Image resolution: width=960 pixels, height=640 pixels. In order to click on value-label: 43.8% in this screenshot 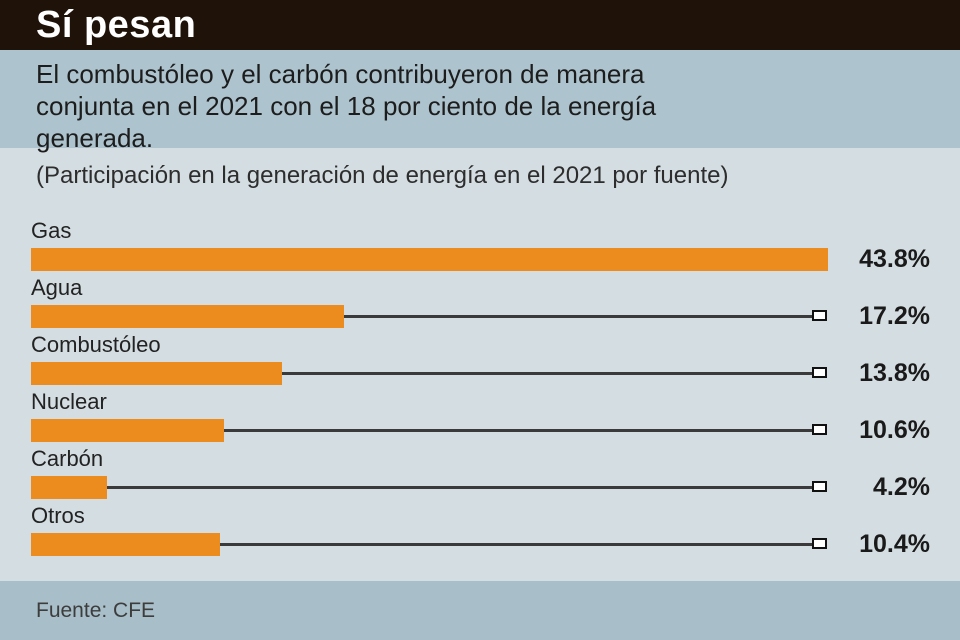, I will do `click(894, 259)`.